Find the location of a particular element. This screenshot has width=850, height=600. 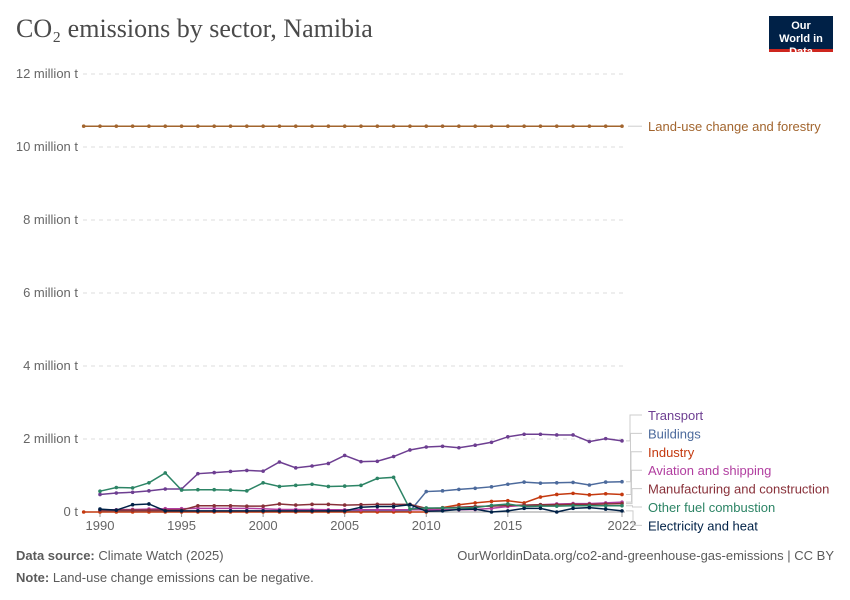

owid-logo: Our World in Data is located at coordinates (801, 37).